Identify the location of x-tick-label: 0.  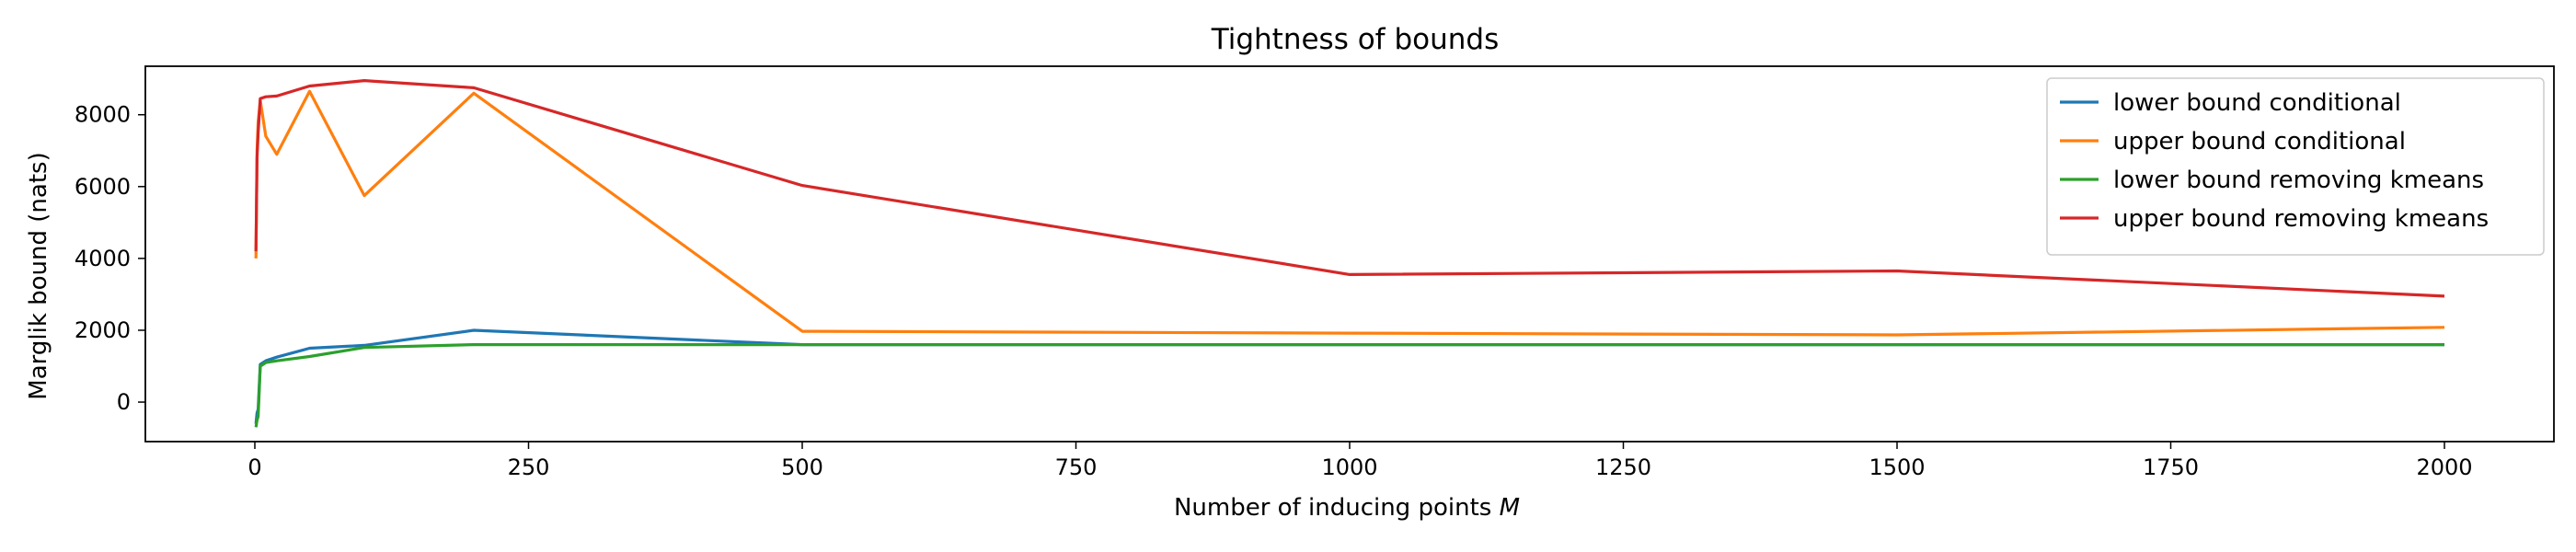
(254, 467).